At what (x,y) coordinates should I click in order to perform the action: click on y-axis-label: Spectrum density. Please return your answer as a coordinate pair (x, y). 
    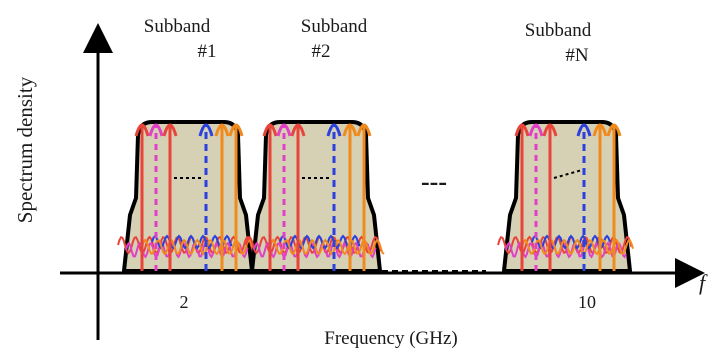
    Looking at the image, I should click on (25, 149).